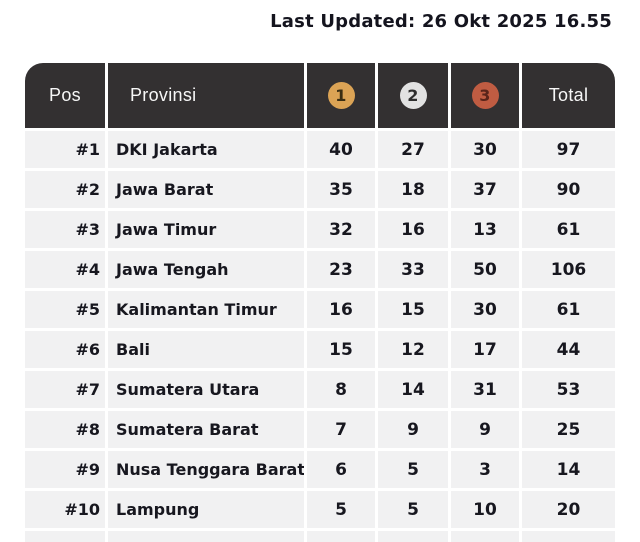  I want to click on pos-cell: #7, so click(65, 389).